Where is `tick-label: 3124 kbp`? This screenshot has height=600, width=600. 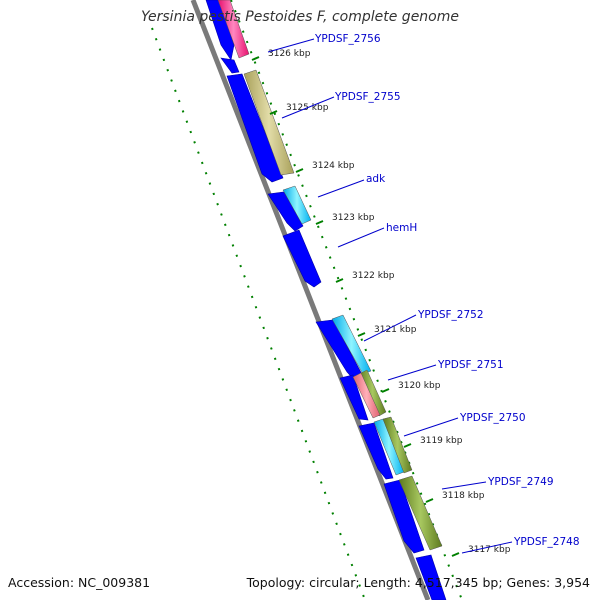 tick-label: 3124 kbp is located at coordinates (333, 166).